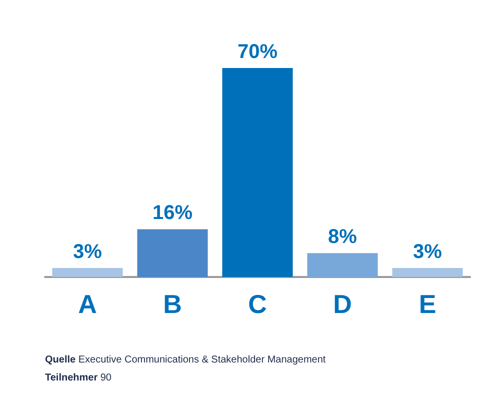  I want to click on x-tick-label: A, so click(88, 304).